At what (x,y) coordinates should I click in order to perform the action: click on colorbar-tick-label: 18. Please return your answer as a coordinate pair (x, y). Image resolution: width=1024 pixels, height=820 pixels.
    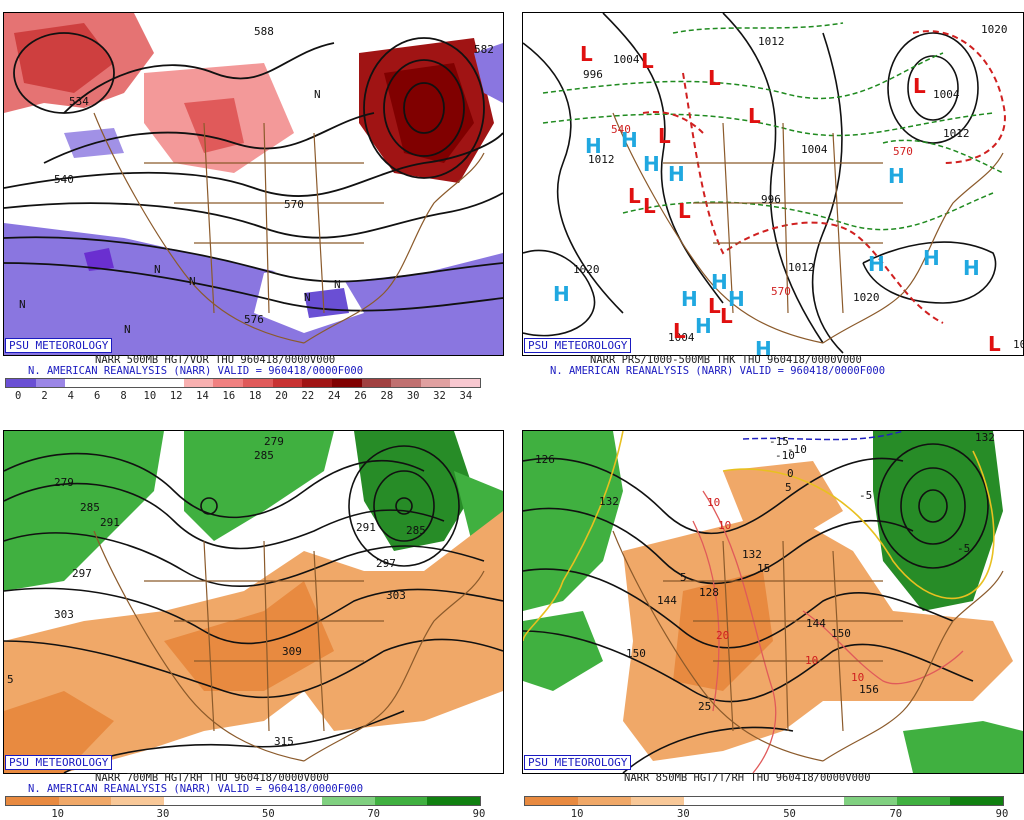
    Looking at the image, I should click on (255, 396).